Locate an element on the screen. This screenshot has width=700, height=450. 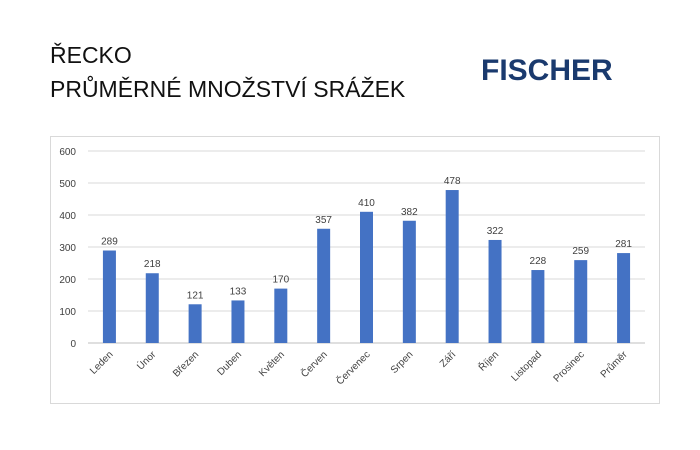
x-tick-label: Září is located at coordinates (448, 359).